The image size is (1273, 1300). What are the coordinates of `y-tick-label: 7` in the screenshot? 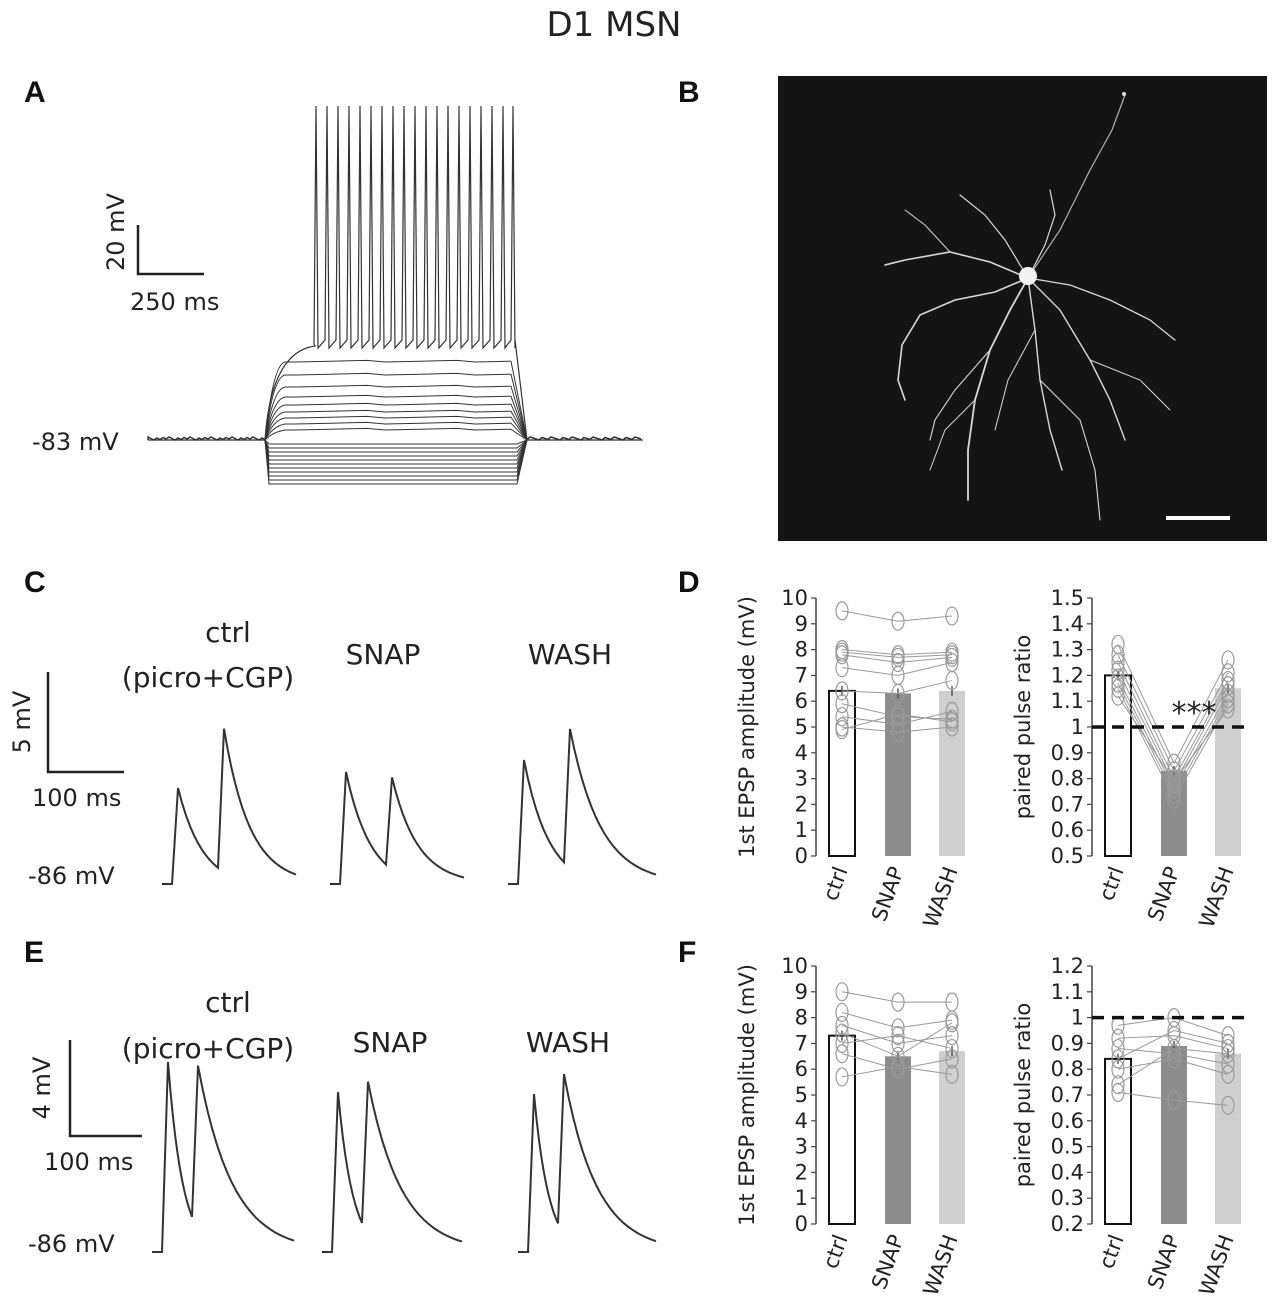 It's located at (801, 675).